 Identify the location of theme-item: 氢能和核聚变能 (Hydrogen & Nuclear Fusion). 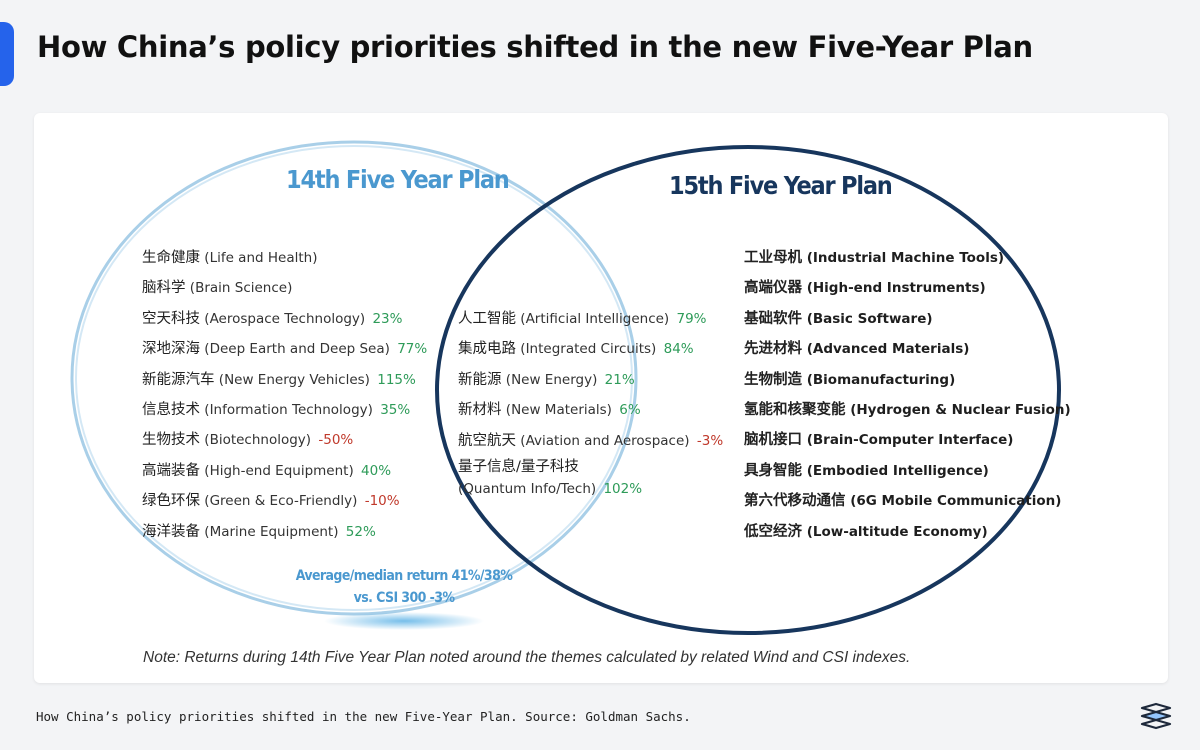
(907, 410).